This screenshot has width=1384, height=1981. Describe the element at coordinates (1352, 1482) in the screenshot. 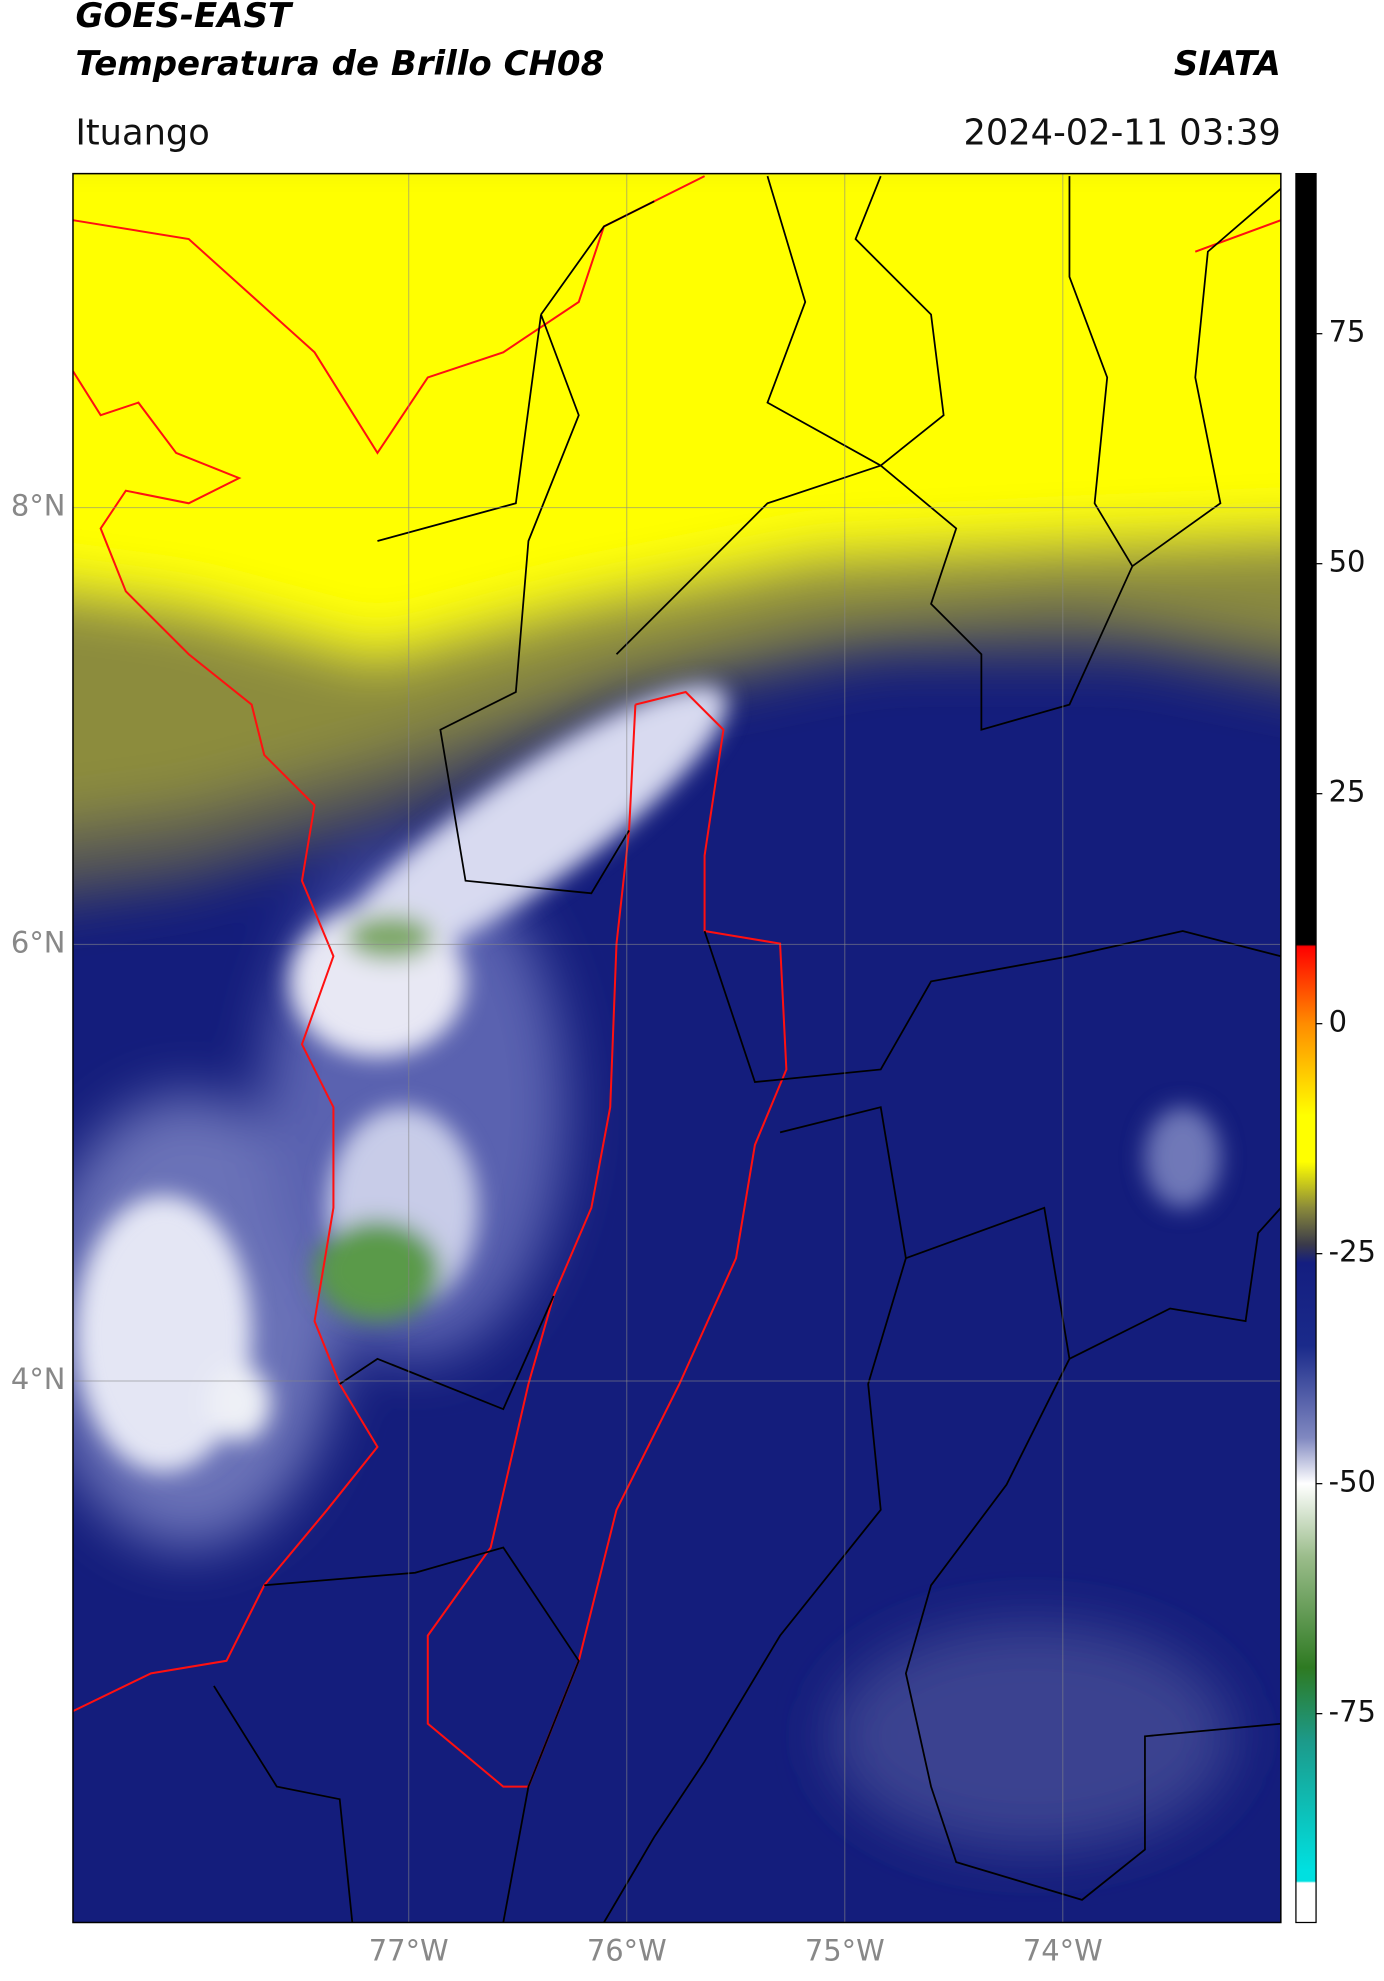

I see `colorbar-tick-label: -50` at that location.